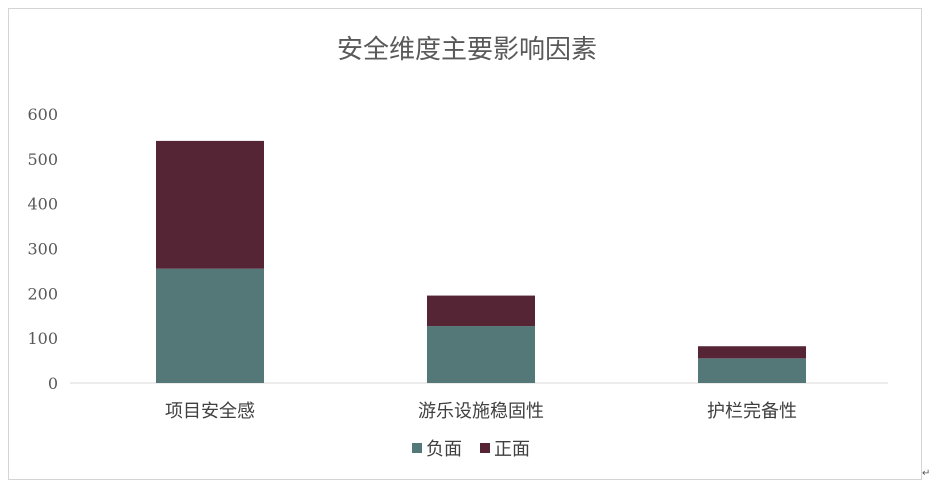 The height and width of the screenshot is (495, 942). Describe the element at coordinates (42, 114) in the screenshot. I see `y-tick-label: 600` at that location.